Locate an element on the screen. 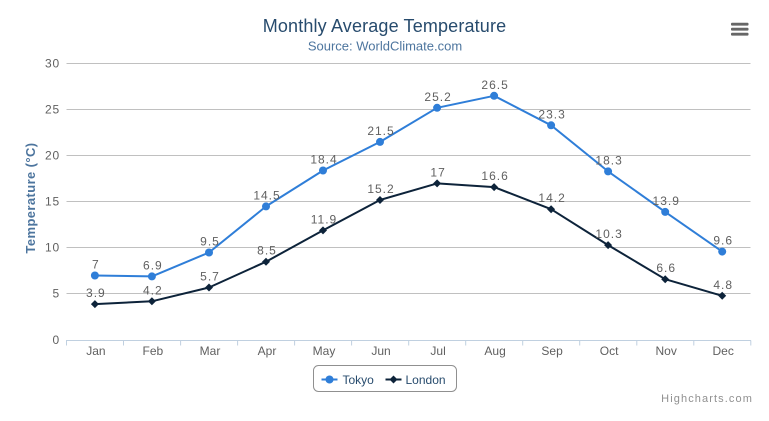  svg-text: 8.5 is located at coordinates (267, 251).